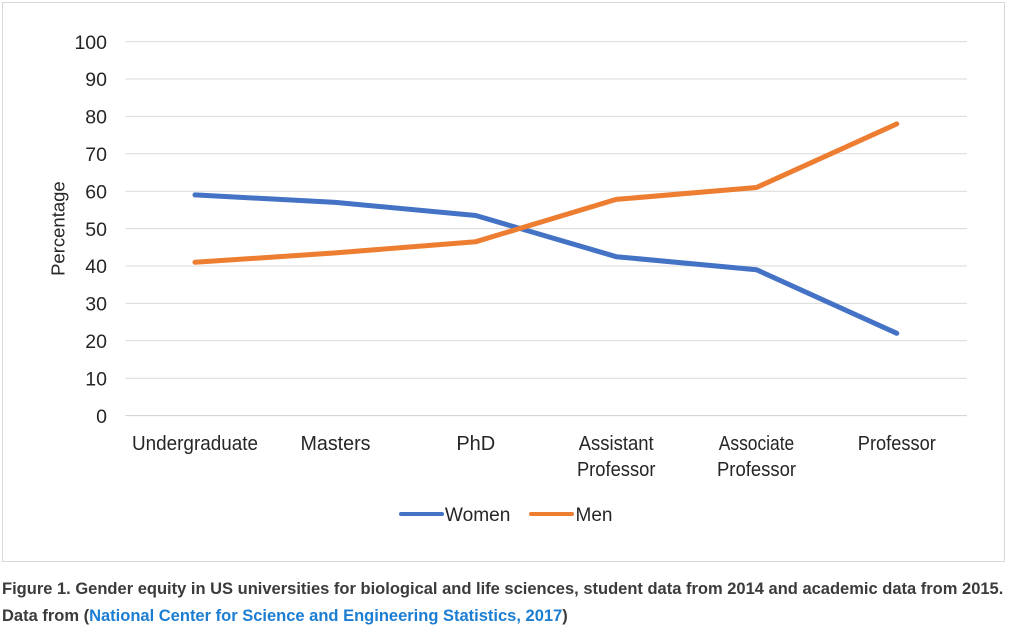  What do you see at coordinates (96, 155) in the screenshot?
I see `svg-text: 70` at bounding box center [96, 155].